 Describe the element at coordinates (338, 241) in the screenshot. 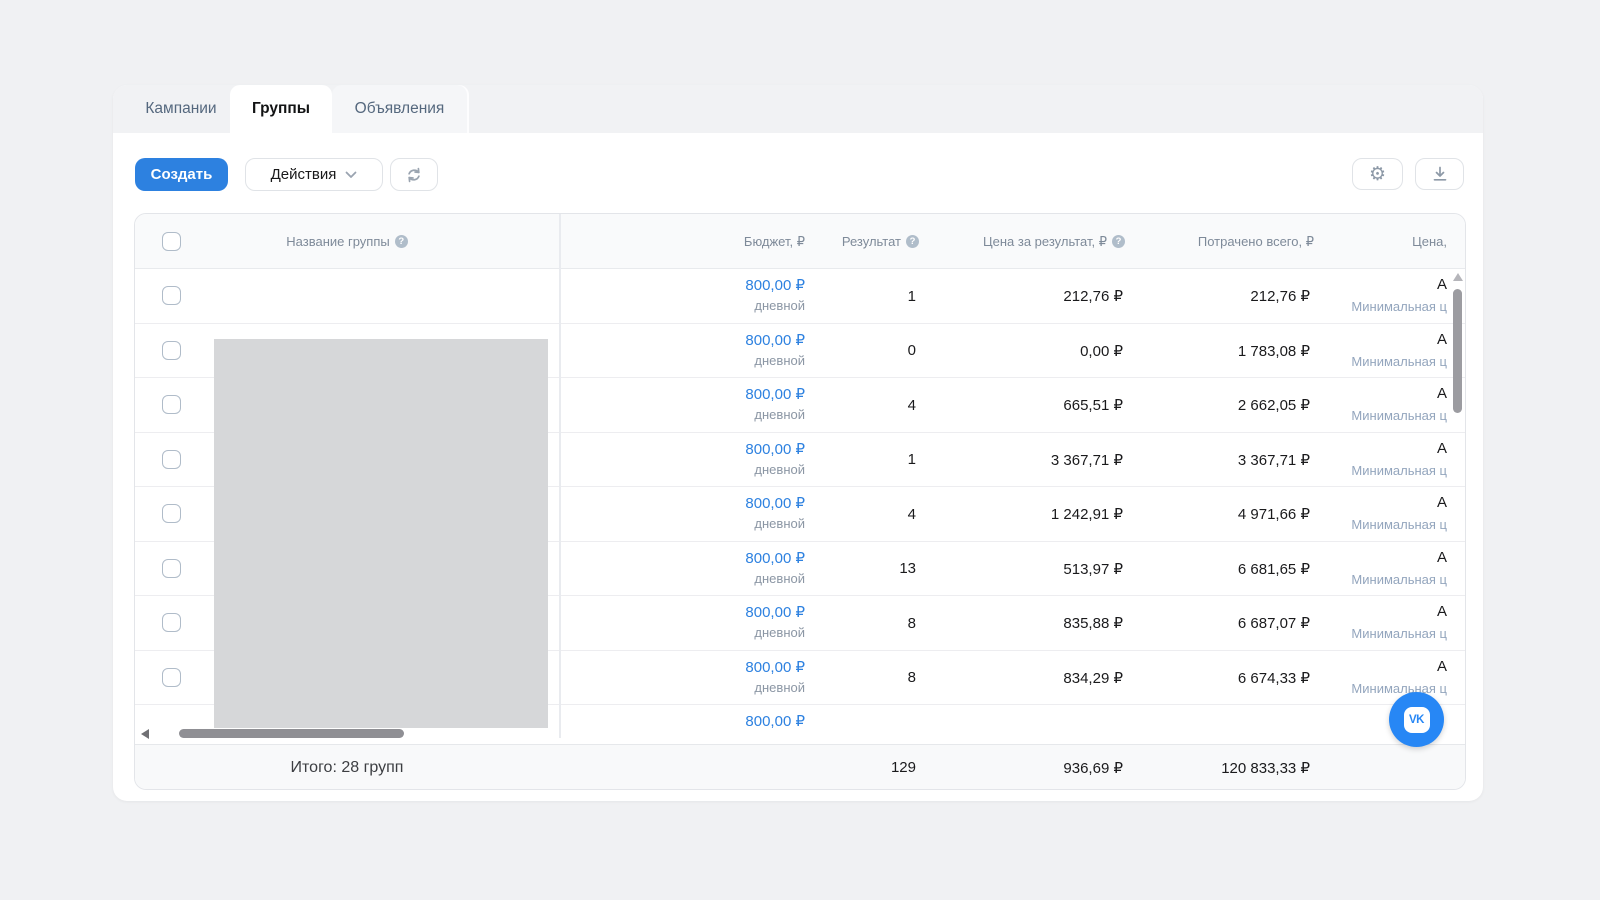

I see `column-header-group-name: Название группы` at that location.